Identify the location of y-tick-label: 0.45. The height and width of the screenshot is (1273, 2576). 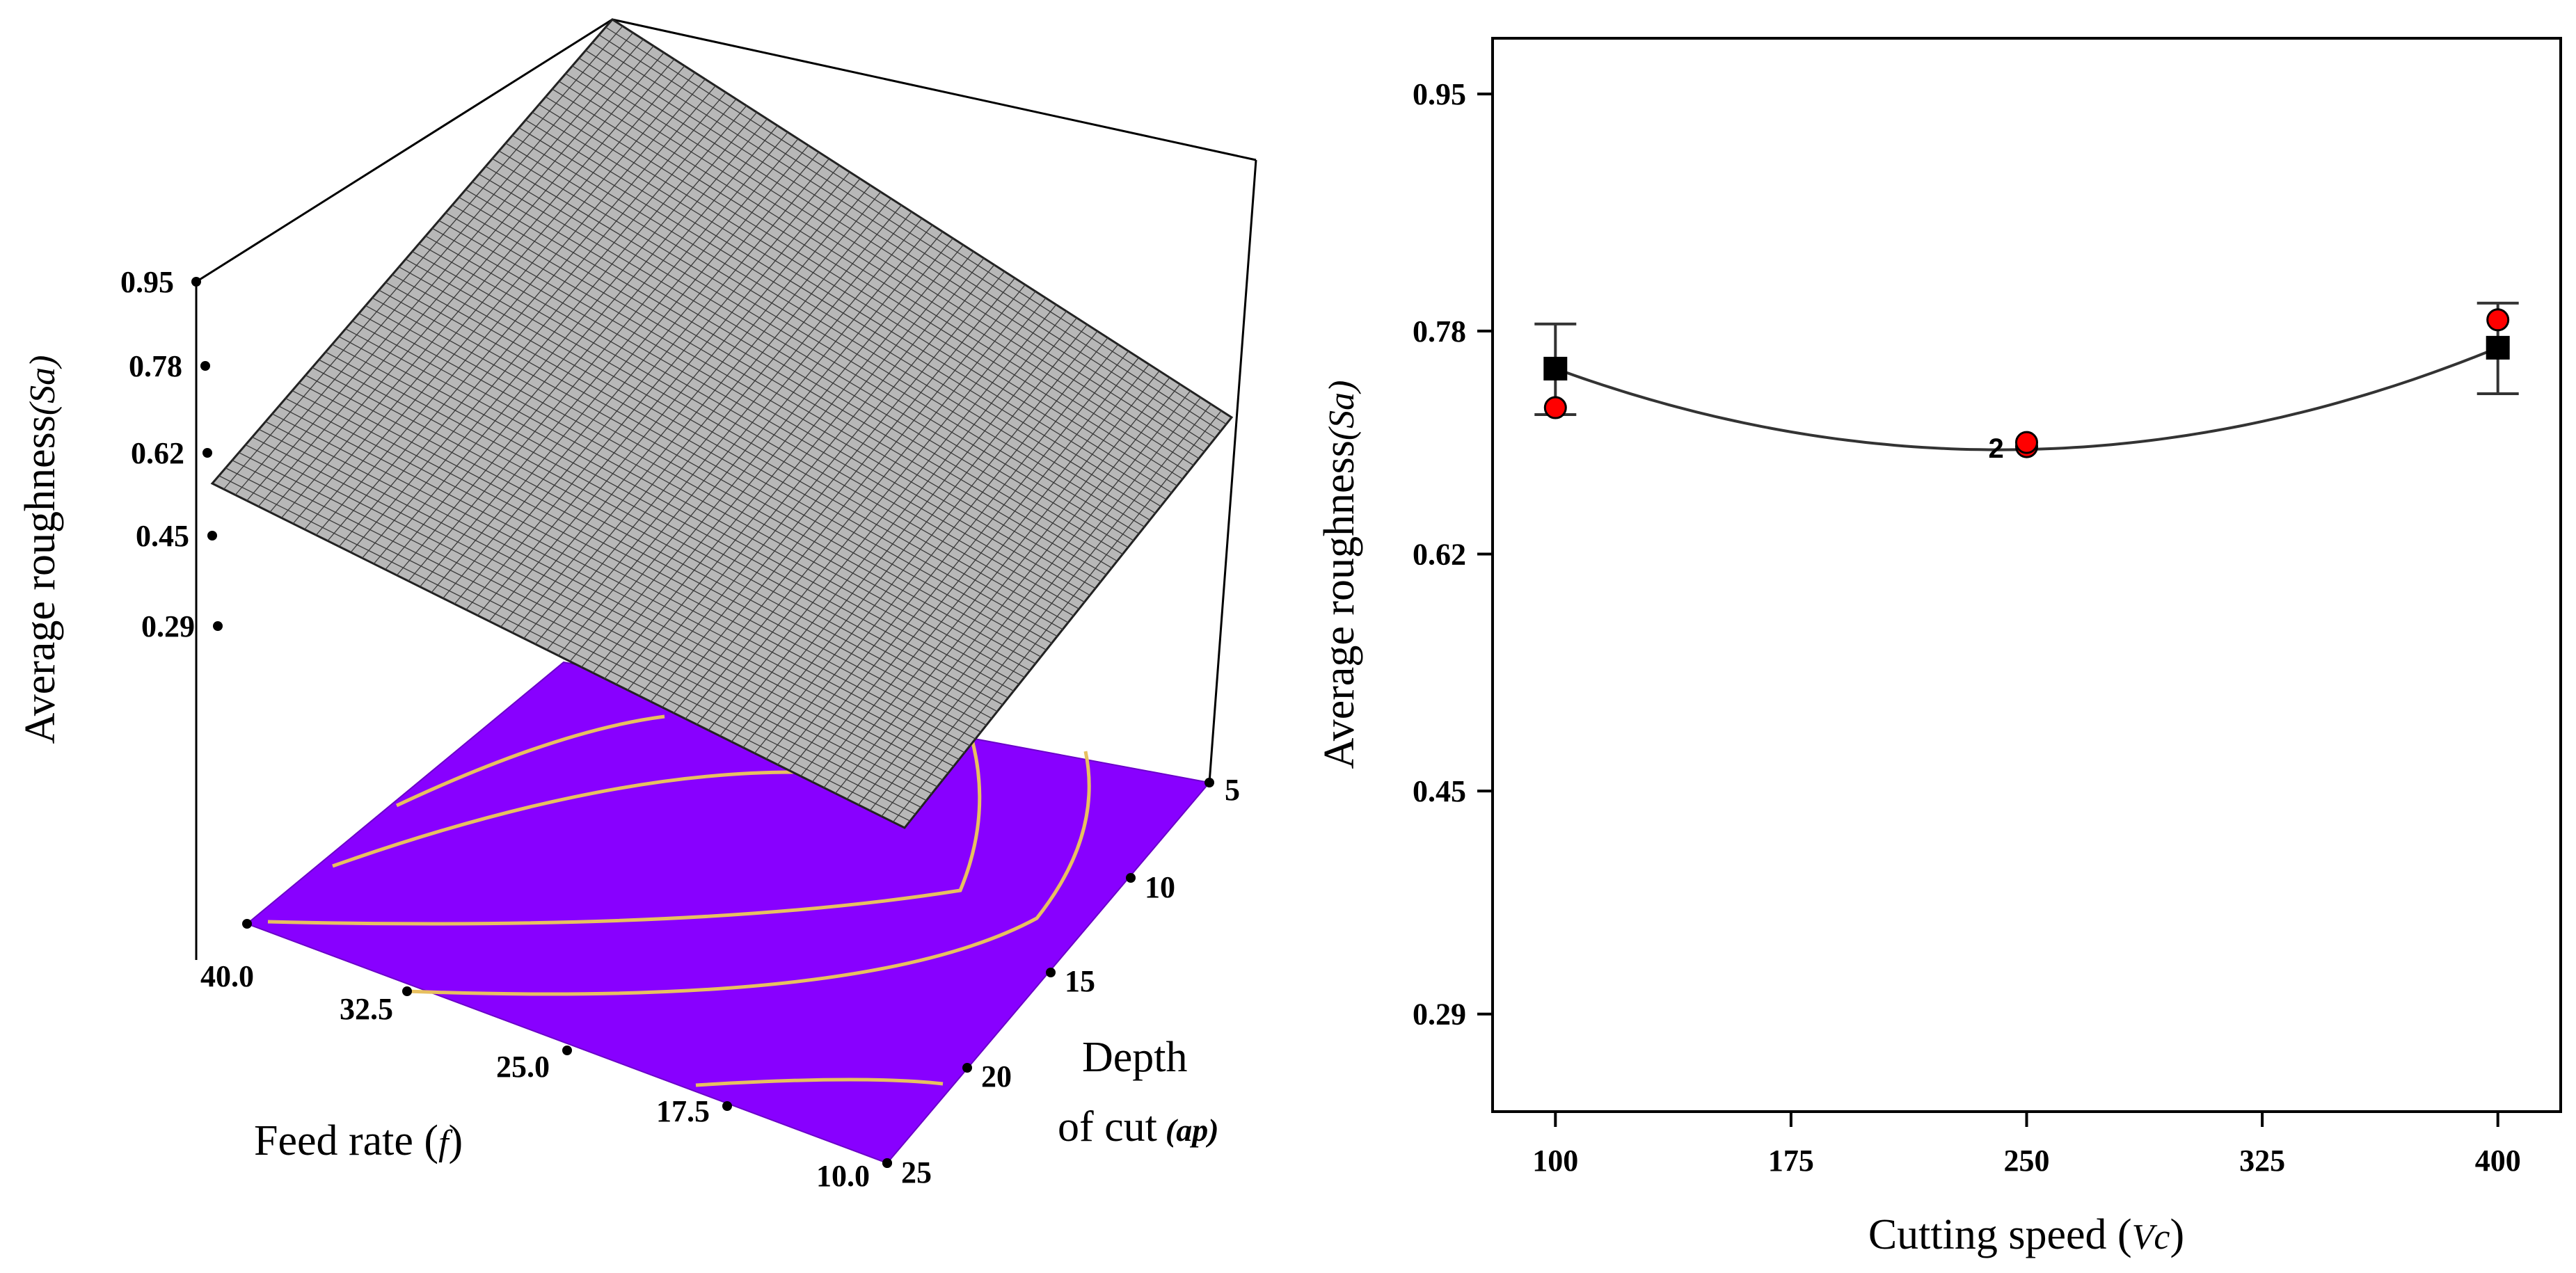
(1439, 791).